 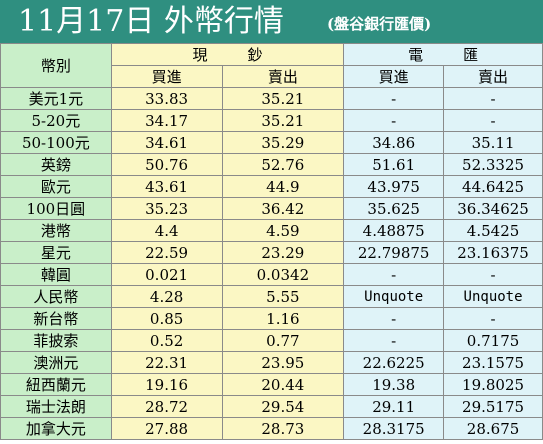 I want to click on cash-buy-cell: 0.021, so click(x=166, y=274).